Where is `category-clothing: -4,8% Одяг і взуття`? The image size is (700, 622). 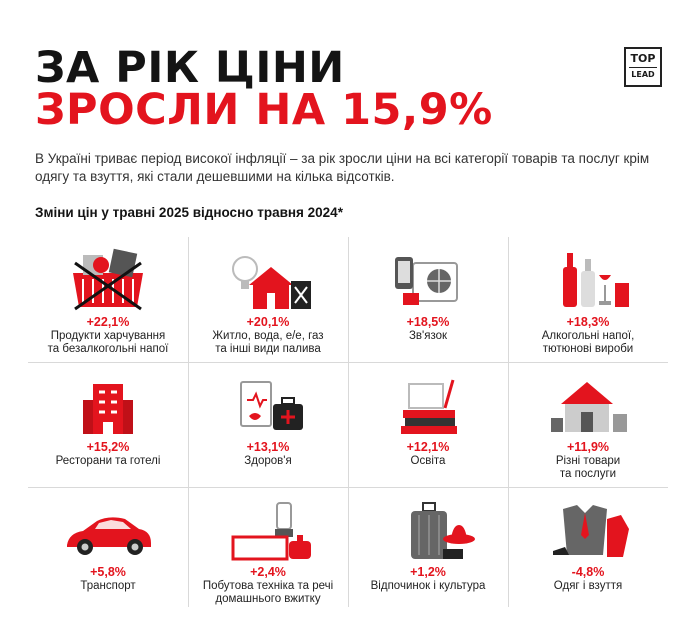
category-clothing: -4,8% Одяг і взуття is located at coordinates (588, 547).